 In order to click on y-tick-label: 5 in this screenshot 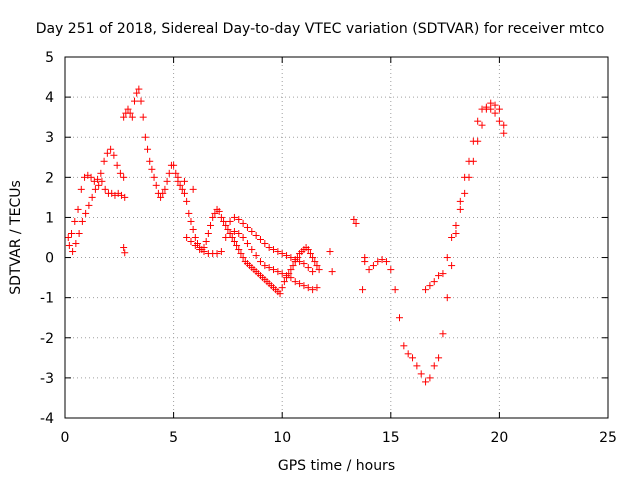, I will do `click(49, 58)`.